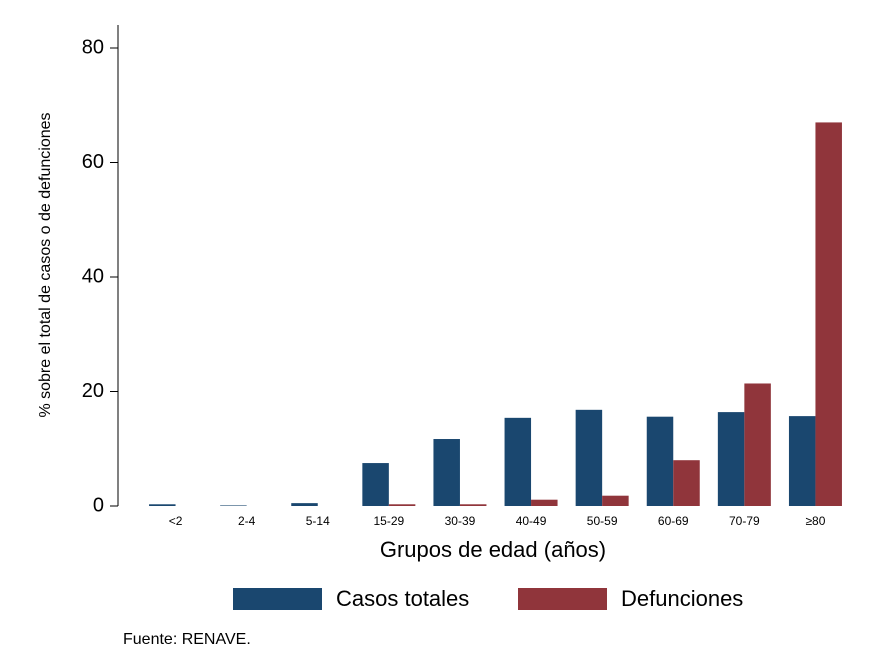  I want to click on source-note: Fuente: RENAVE., so click(187, 639).